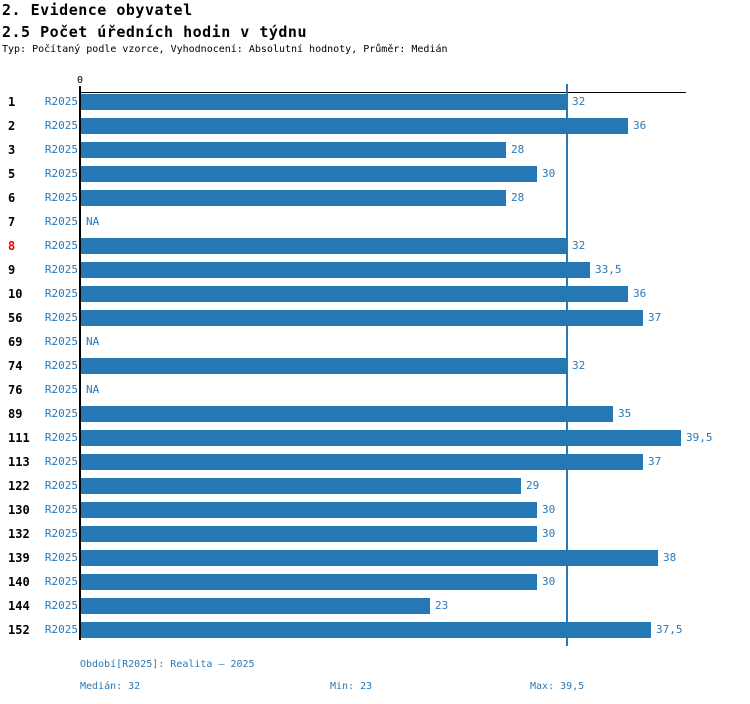 The width and height of the screenshot is (750, 704). Describe the element at coordinates (15, 390) in the screenshot. I see `row-id-label: 76` at that location.